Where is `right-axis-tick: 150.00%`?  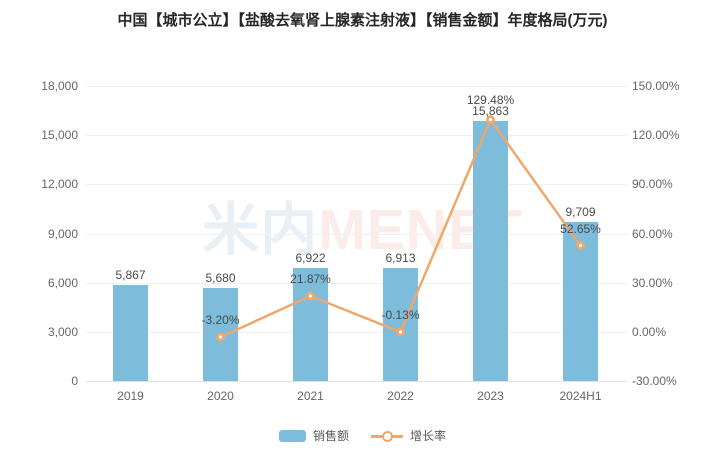 right-axis-tick: 150.00% is located at coordinates (656, 86).